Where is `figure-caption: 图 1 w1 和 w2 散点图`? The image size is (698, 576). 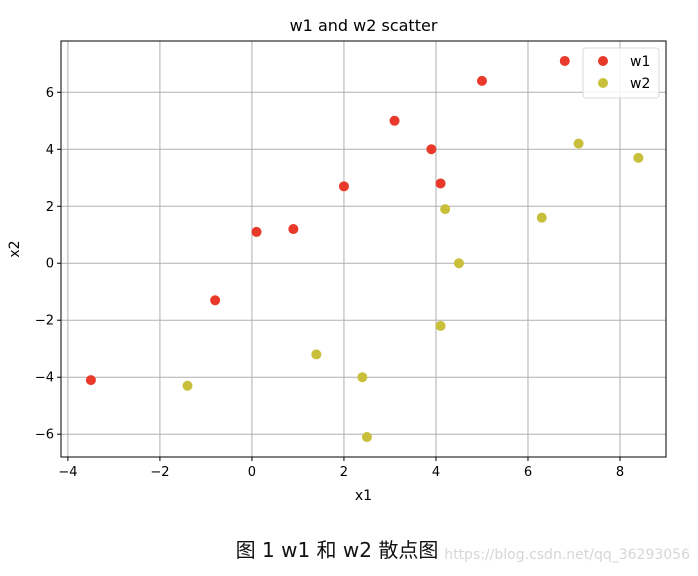
figure-caption: 图 1 w1 和 w2 散点图 is located at coordinates (337, 550).